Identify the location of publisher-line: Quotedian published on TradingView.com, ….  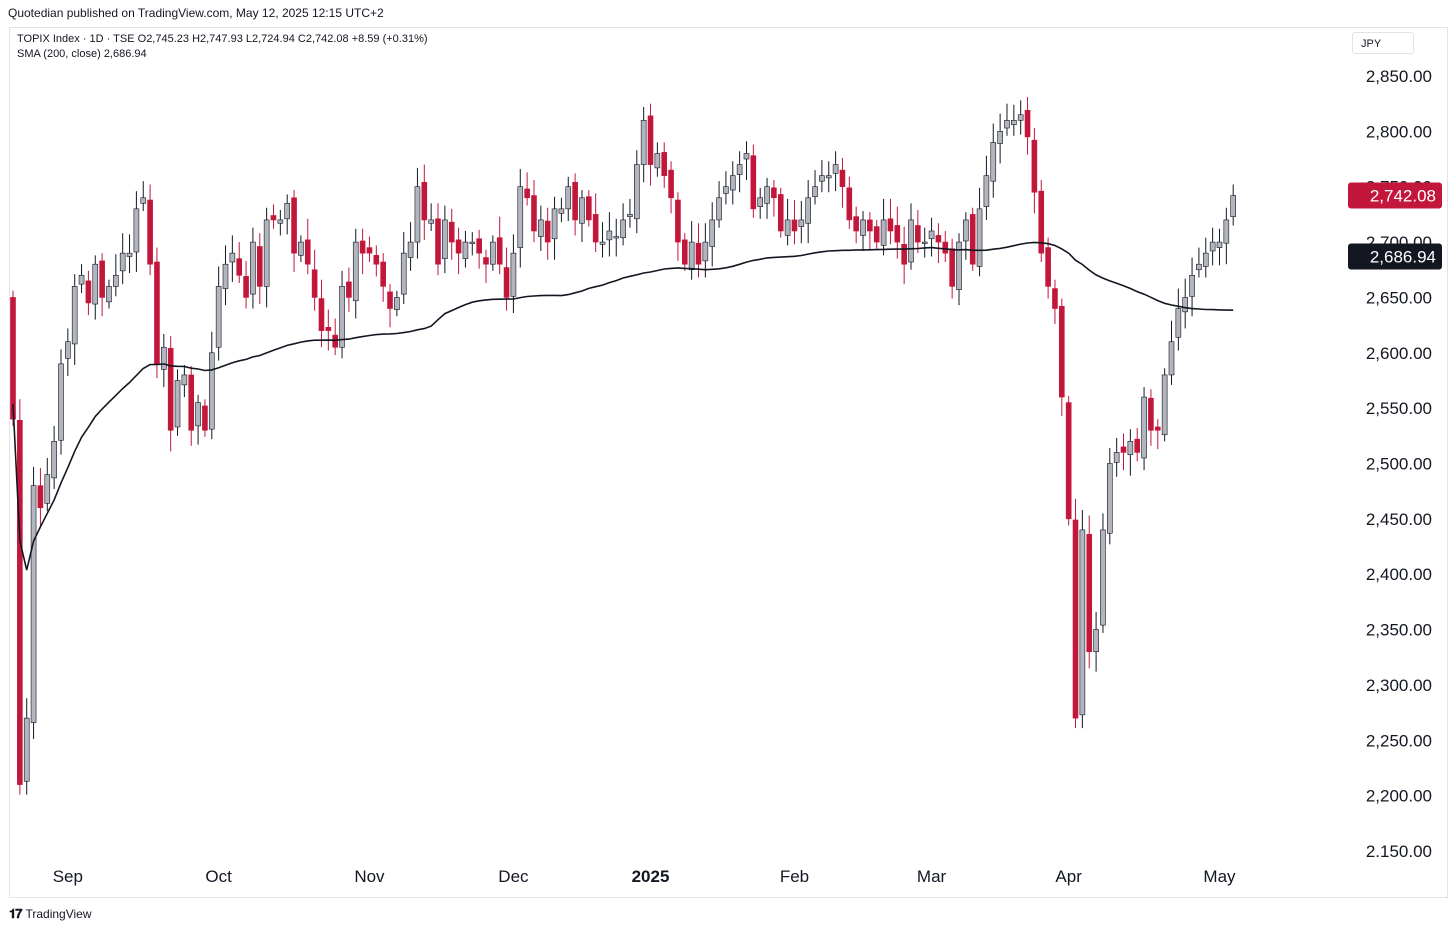
(196, 13).